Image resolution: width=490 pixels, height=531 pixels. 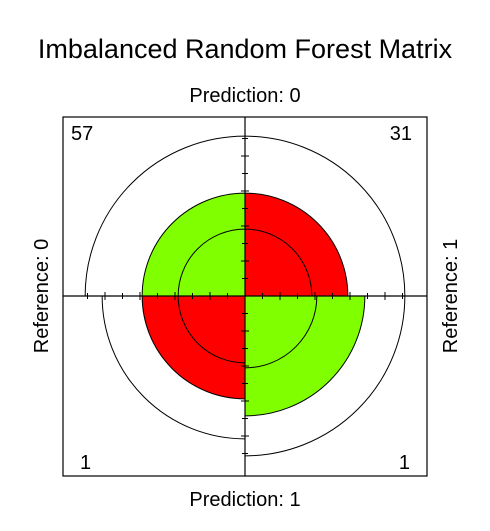 I want to click on confidence-ring-inner-bottom-right, so click(x=281, y=332).